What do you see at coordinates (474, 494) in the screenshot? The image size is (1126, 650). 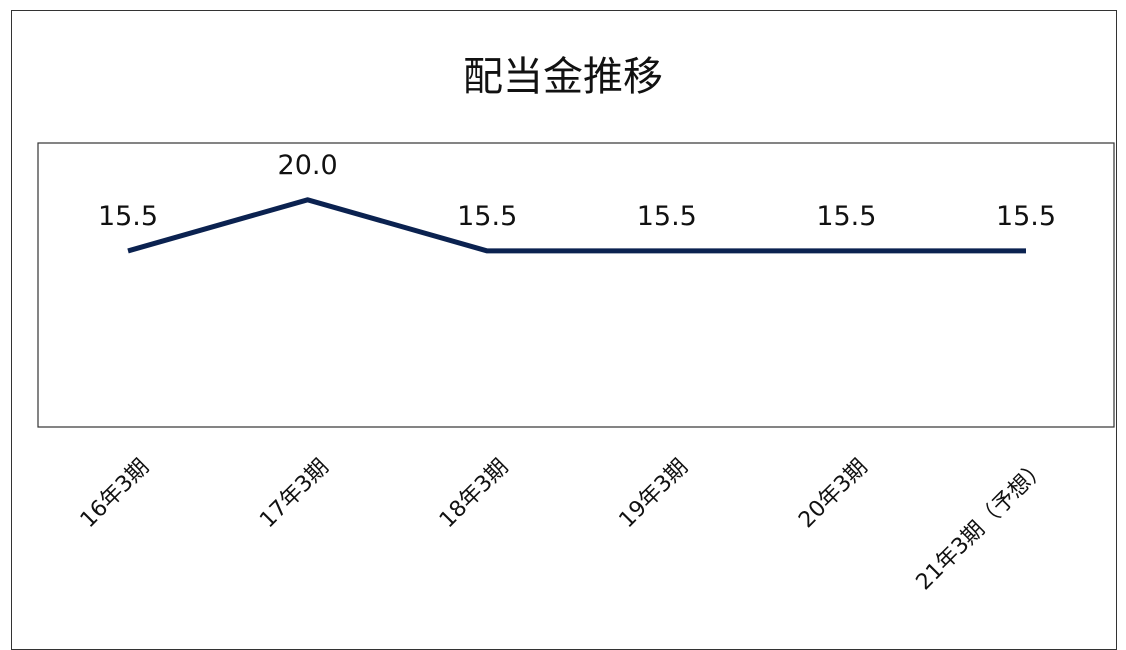 I see `x-tick-label: 18年3期` at bounding box center [474, 494].